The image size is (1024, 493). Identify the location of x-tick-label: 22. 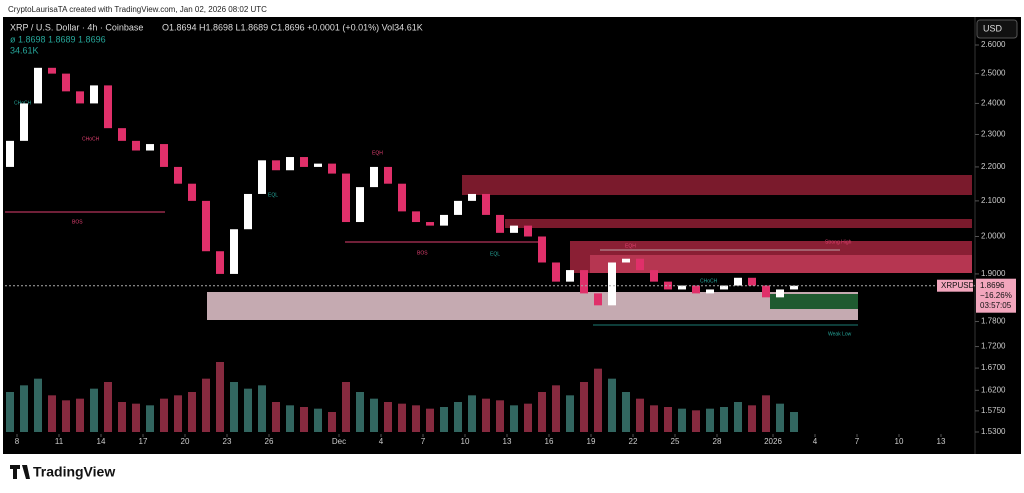
(633, 441).